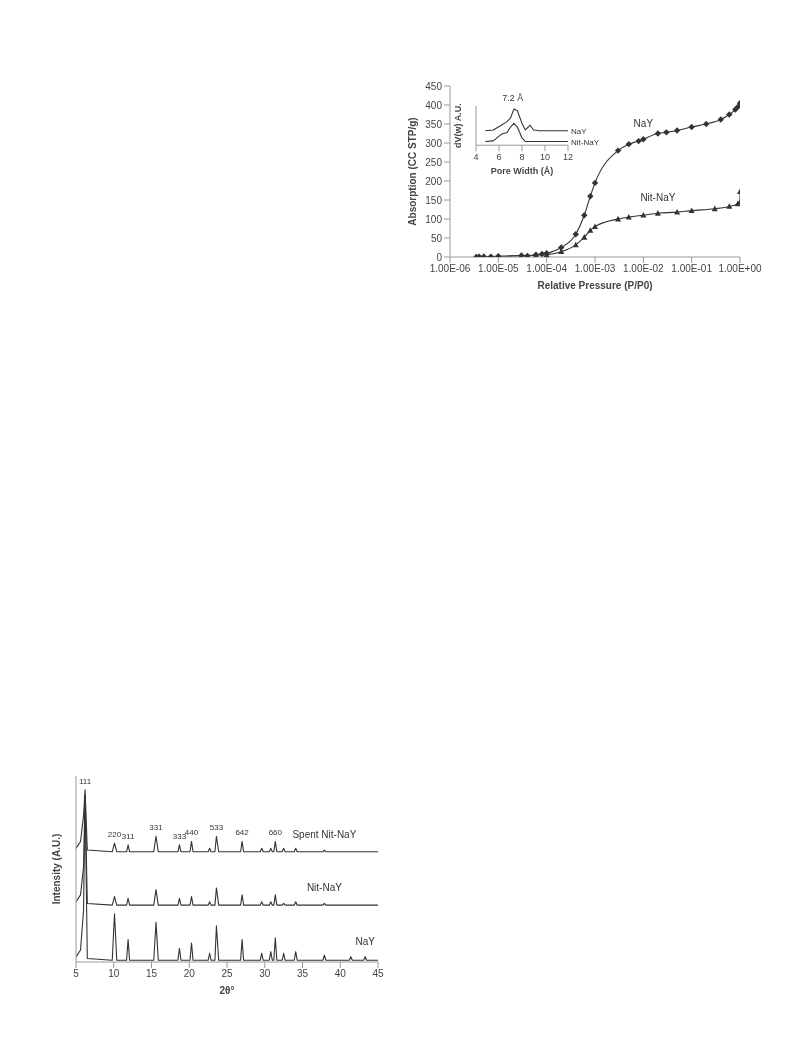 The image size is (793, 1057). What do you see at coordinates (499, 156) in the screenshot?
I see `x-tick-label: 6` at bounding box center [499, 156].